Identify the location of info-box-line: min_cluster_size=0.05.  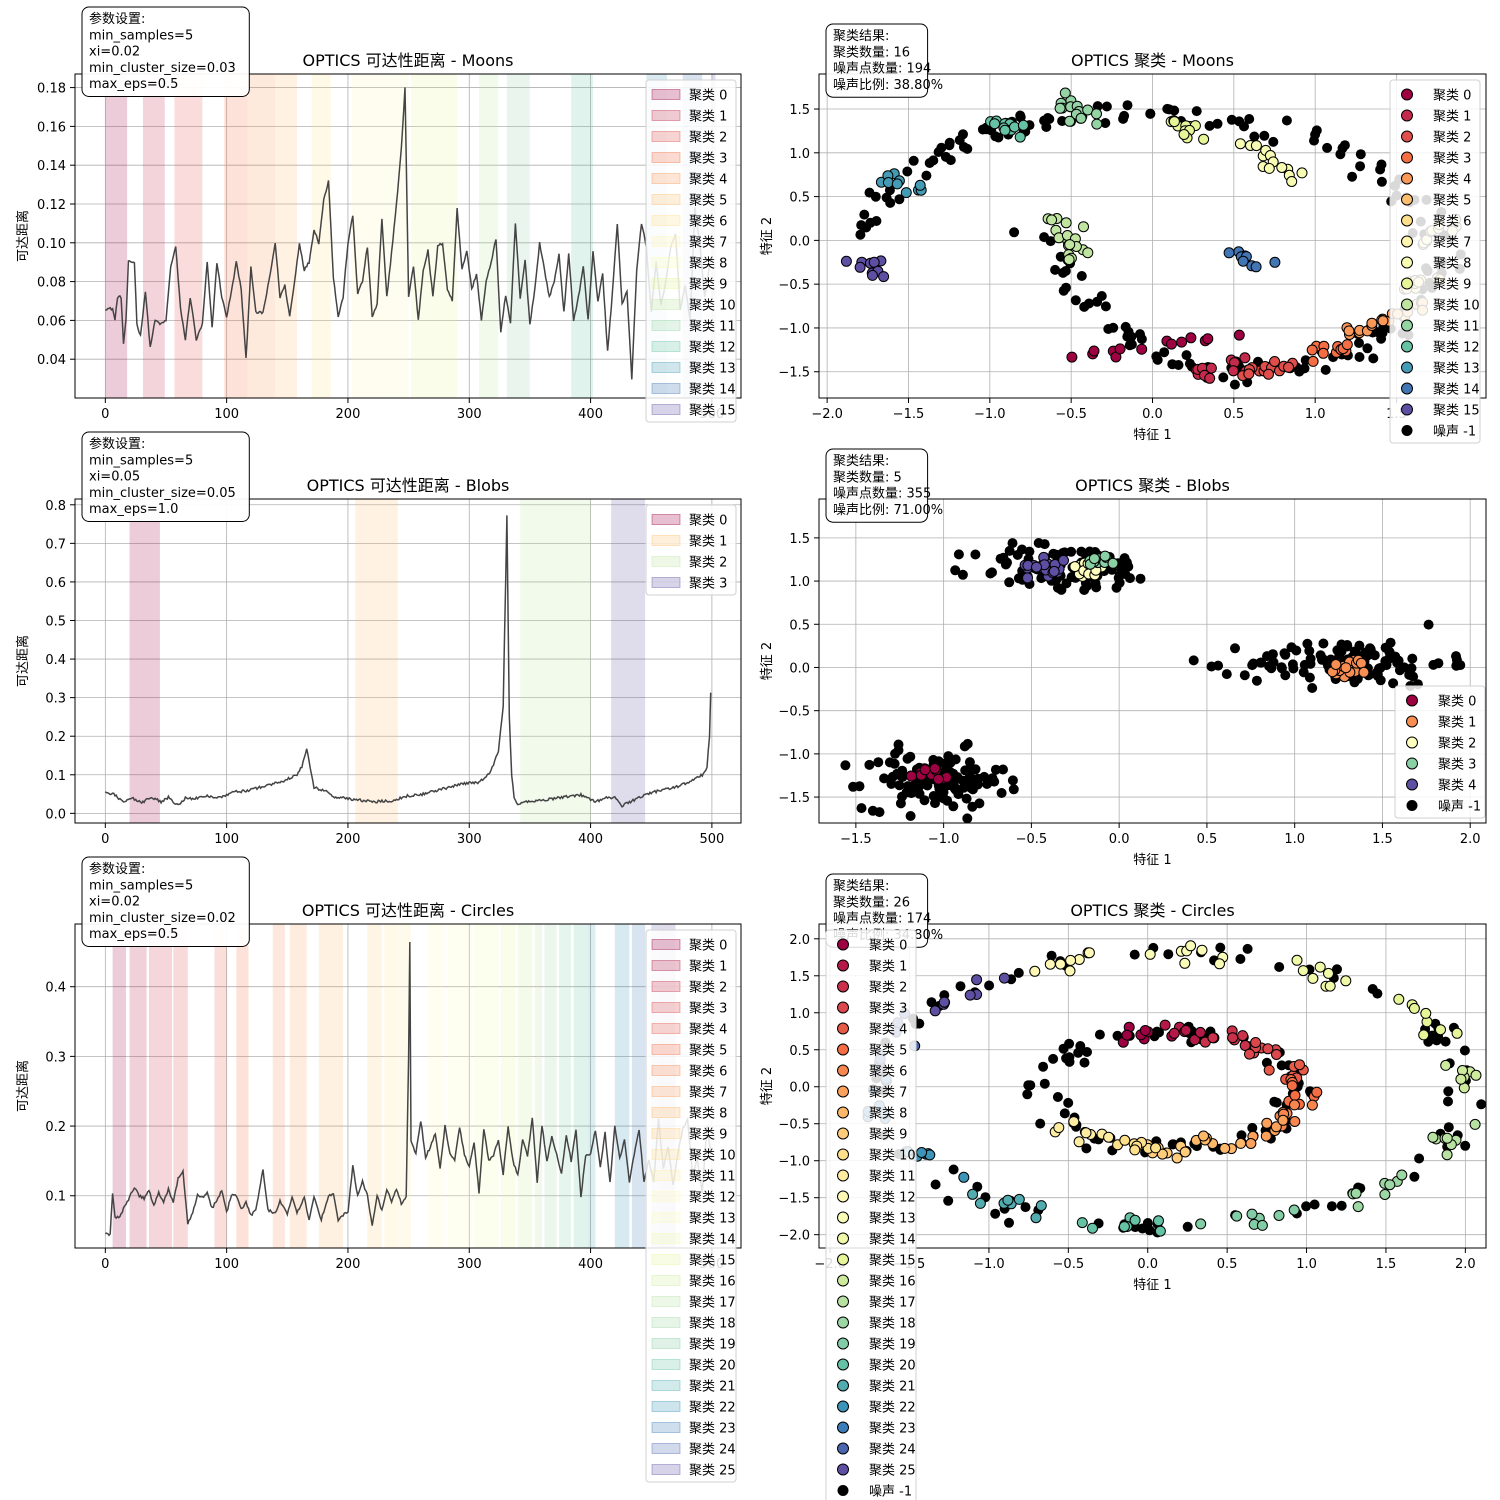
(162, 493).